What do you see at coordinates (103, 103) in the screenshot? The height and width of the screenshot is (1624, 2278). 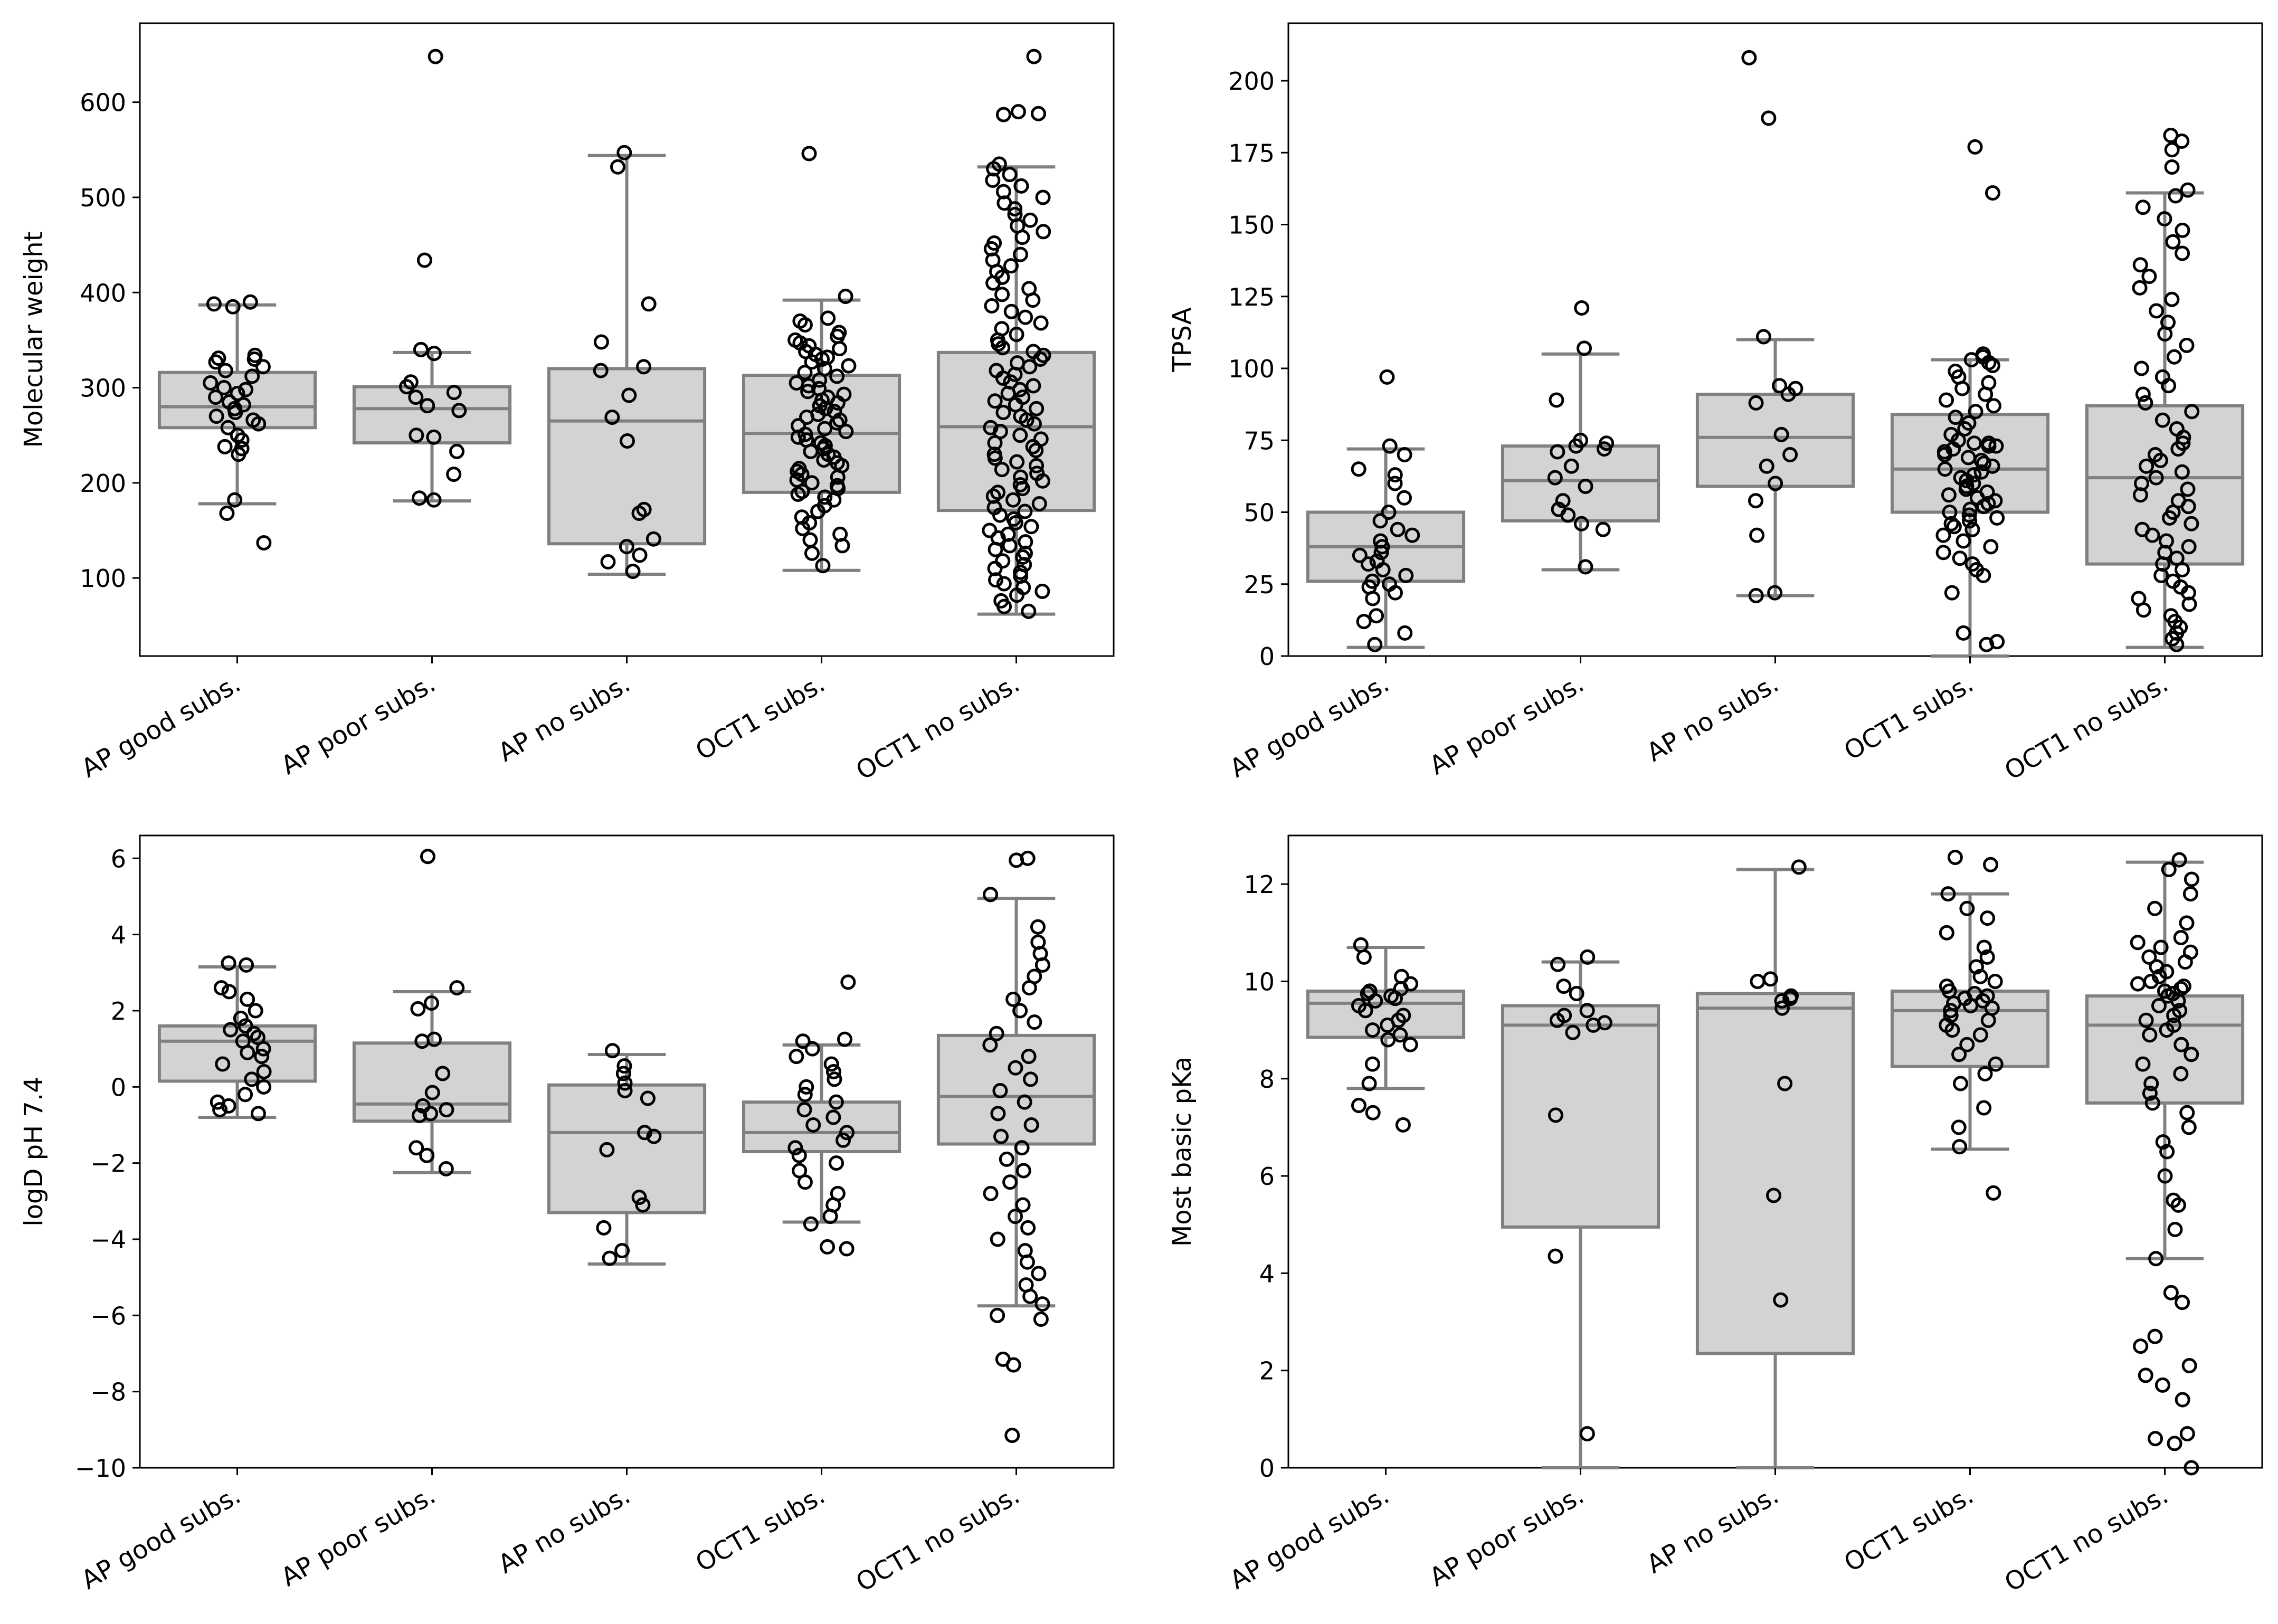 I see `y-tick-label: 600` at bounding box center [103, 103].